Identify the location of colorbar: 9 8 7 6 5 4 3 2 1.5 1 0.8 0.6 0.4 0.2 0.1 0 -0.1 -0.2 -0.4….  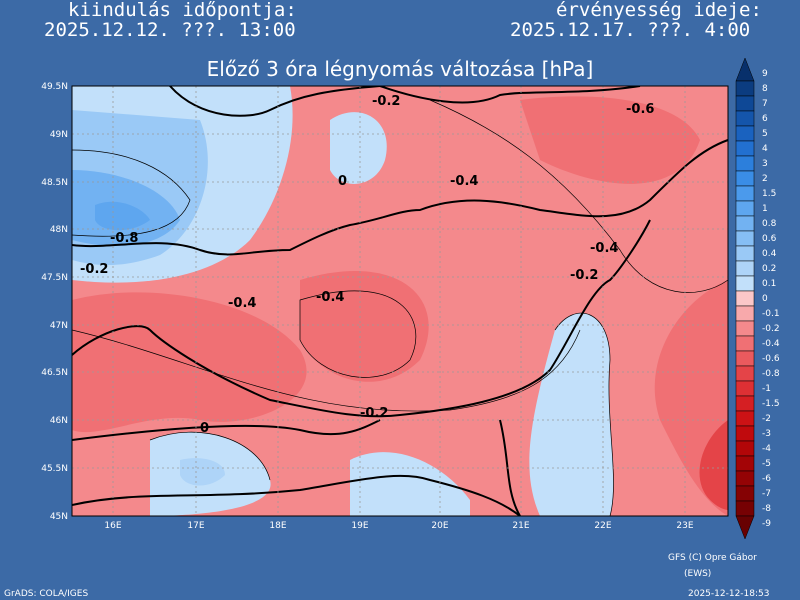
(757, 298).